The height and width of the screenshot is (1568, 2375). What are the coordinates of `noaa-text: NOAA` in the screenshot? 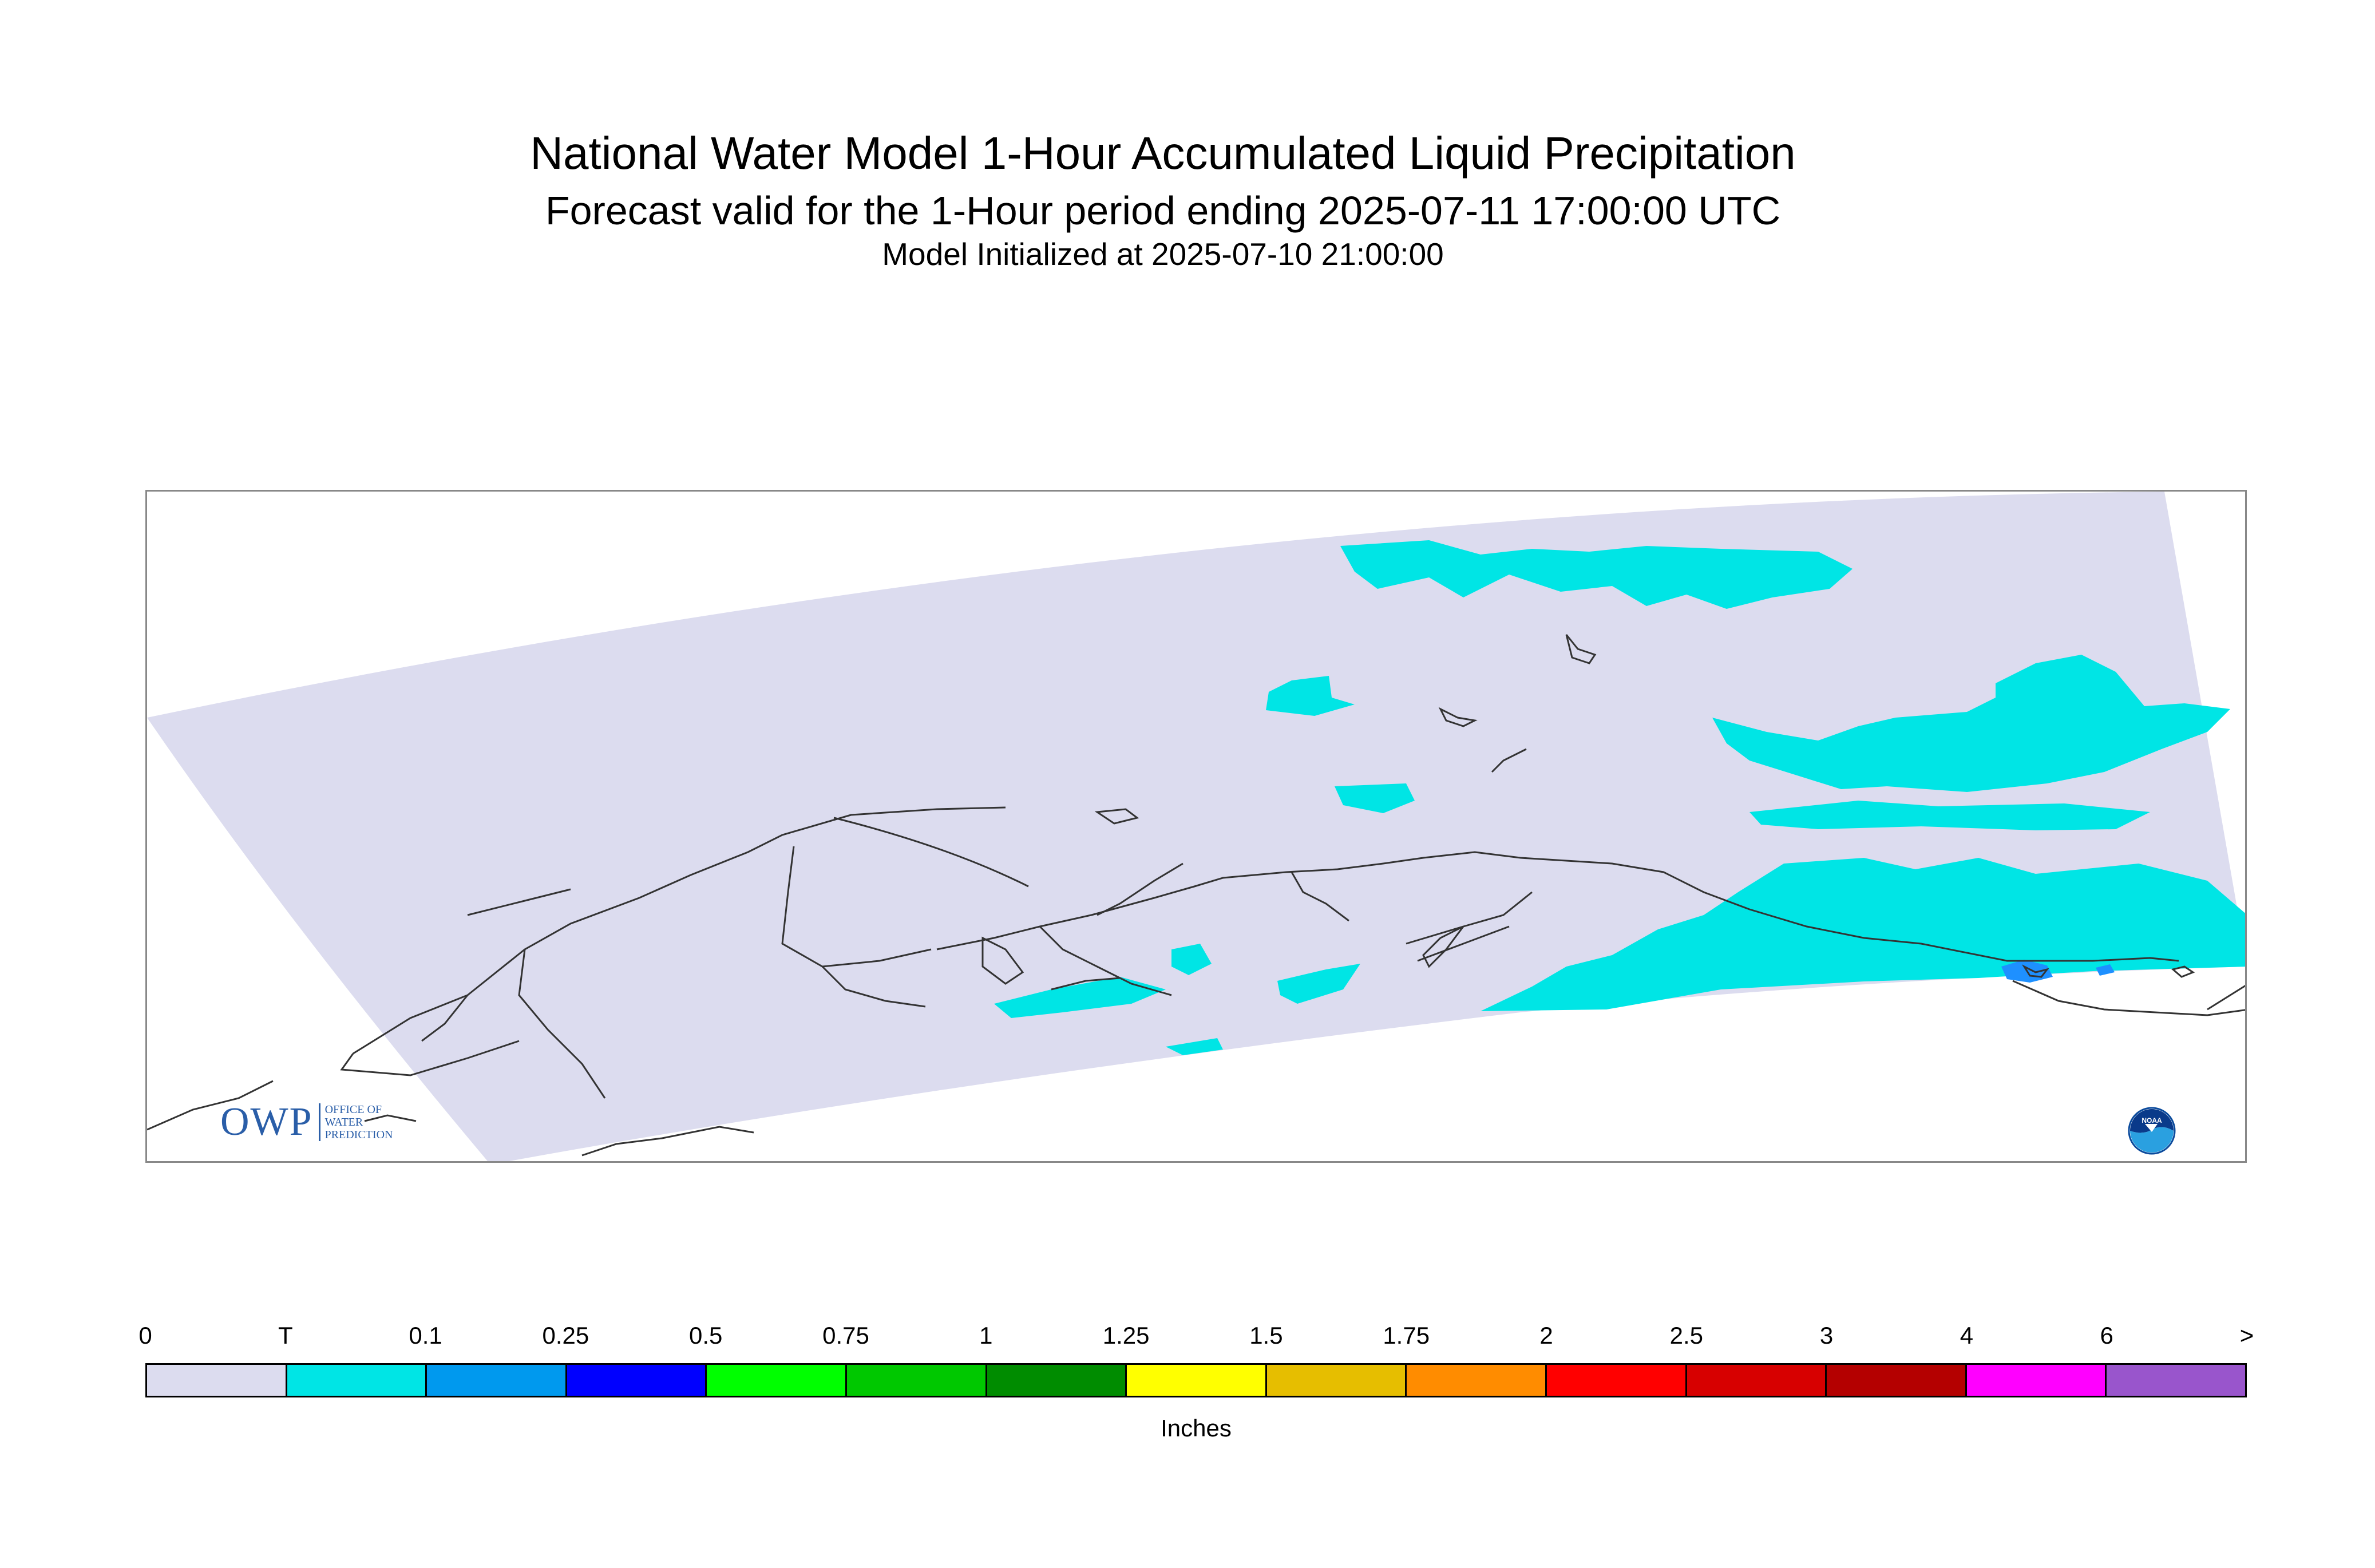 It's located at (2152, 1120).